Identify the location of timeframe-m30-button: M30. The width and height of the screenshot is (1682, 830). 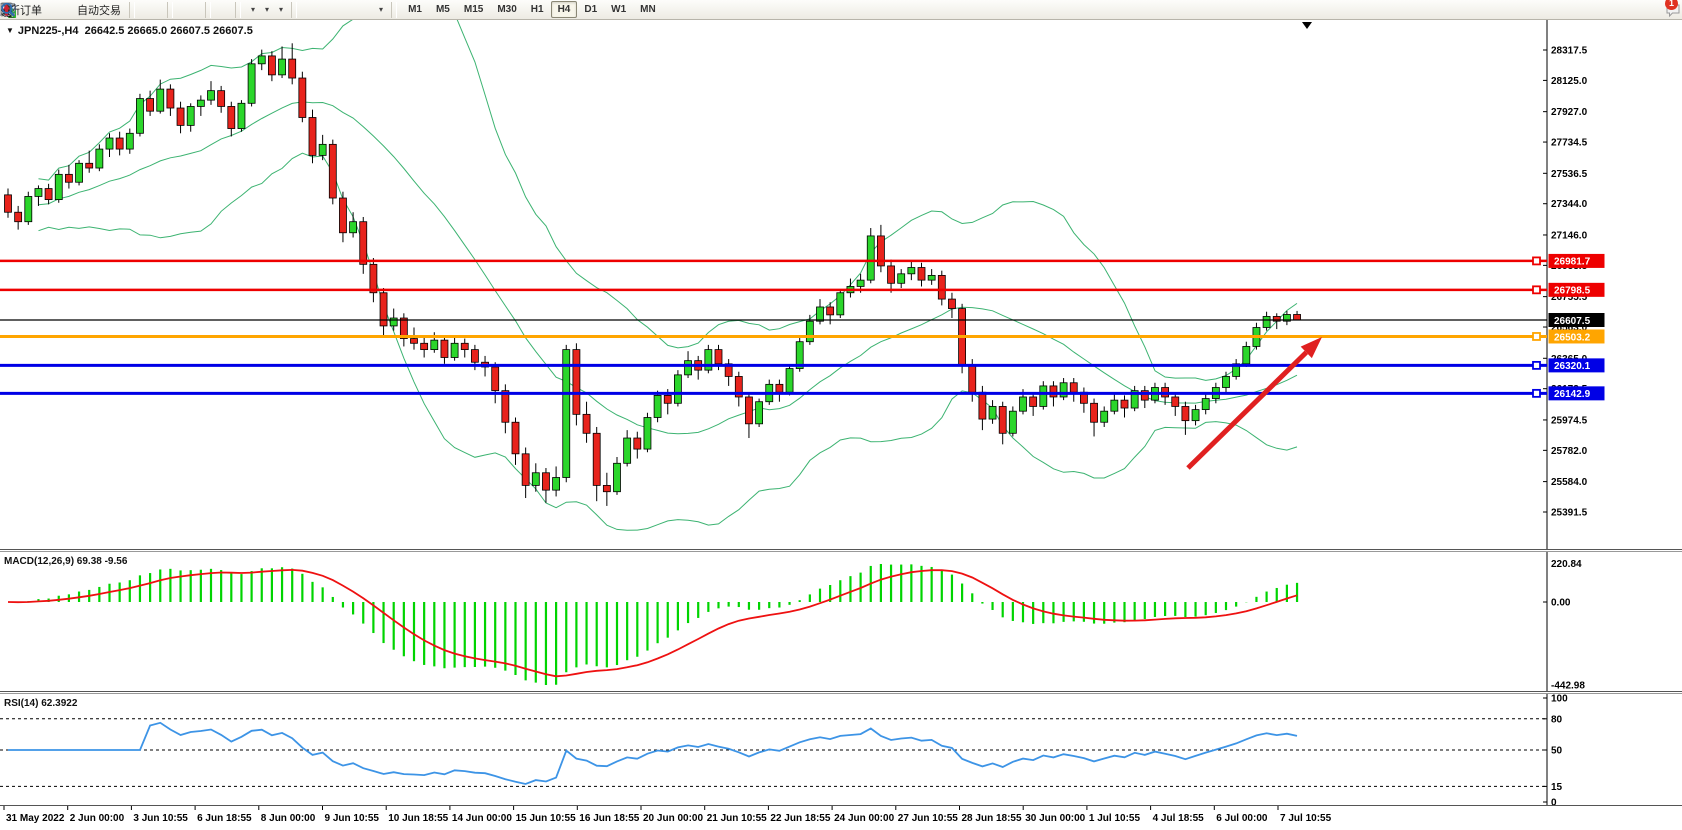
(507, 9).